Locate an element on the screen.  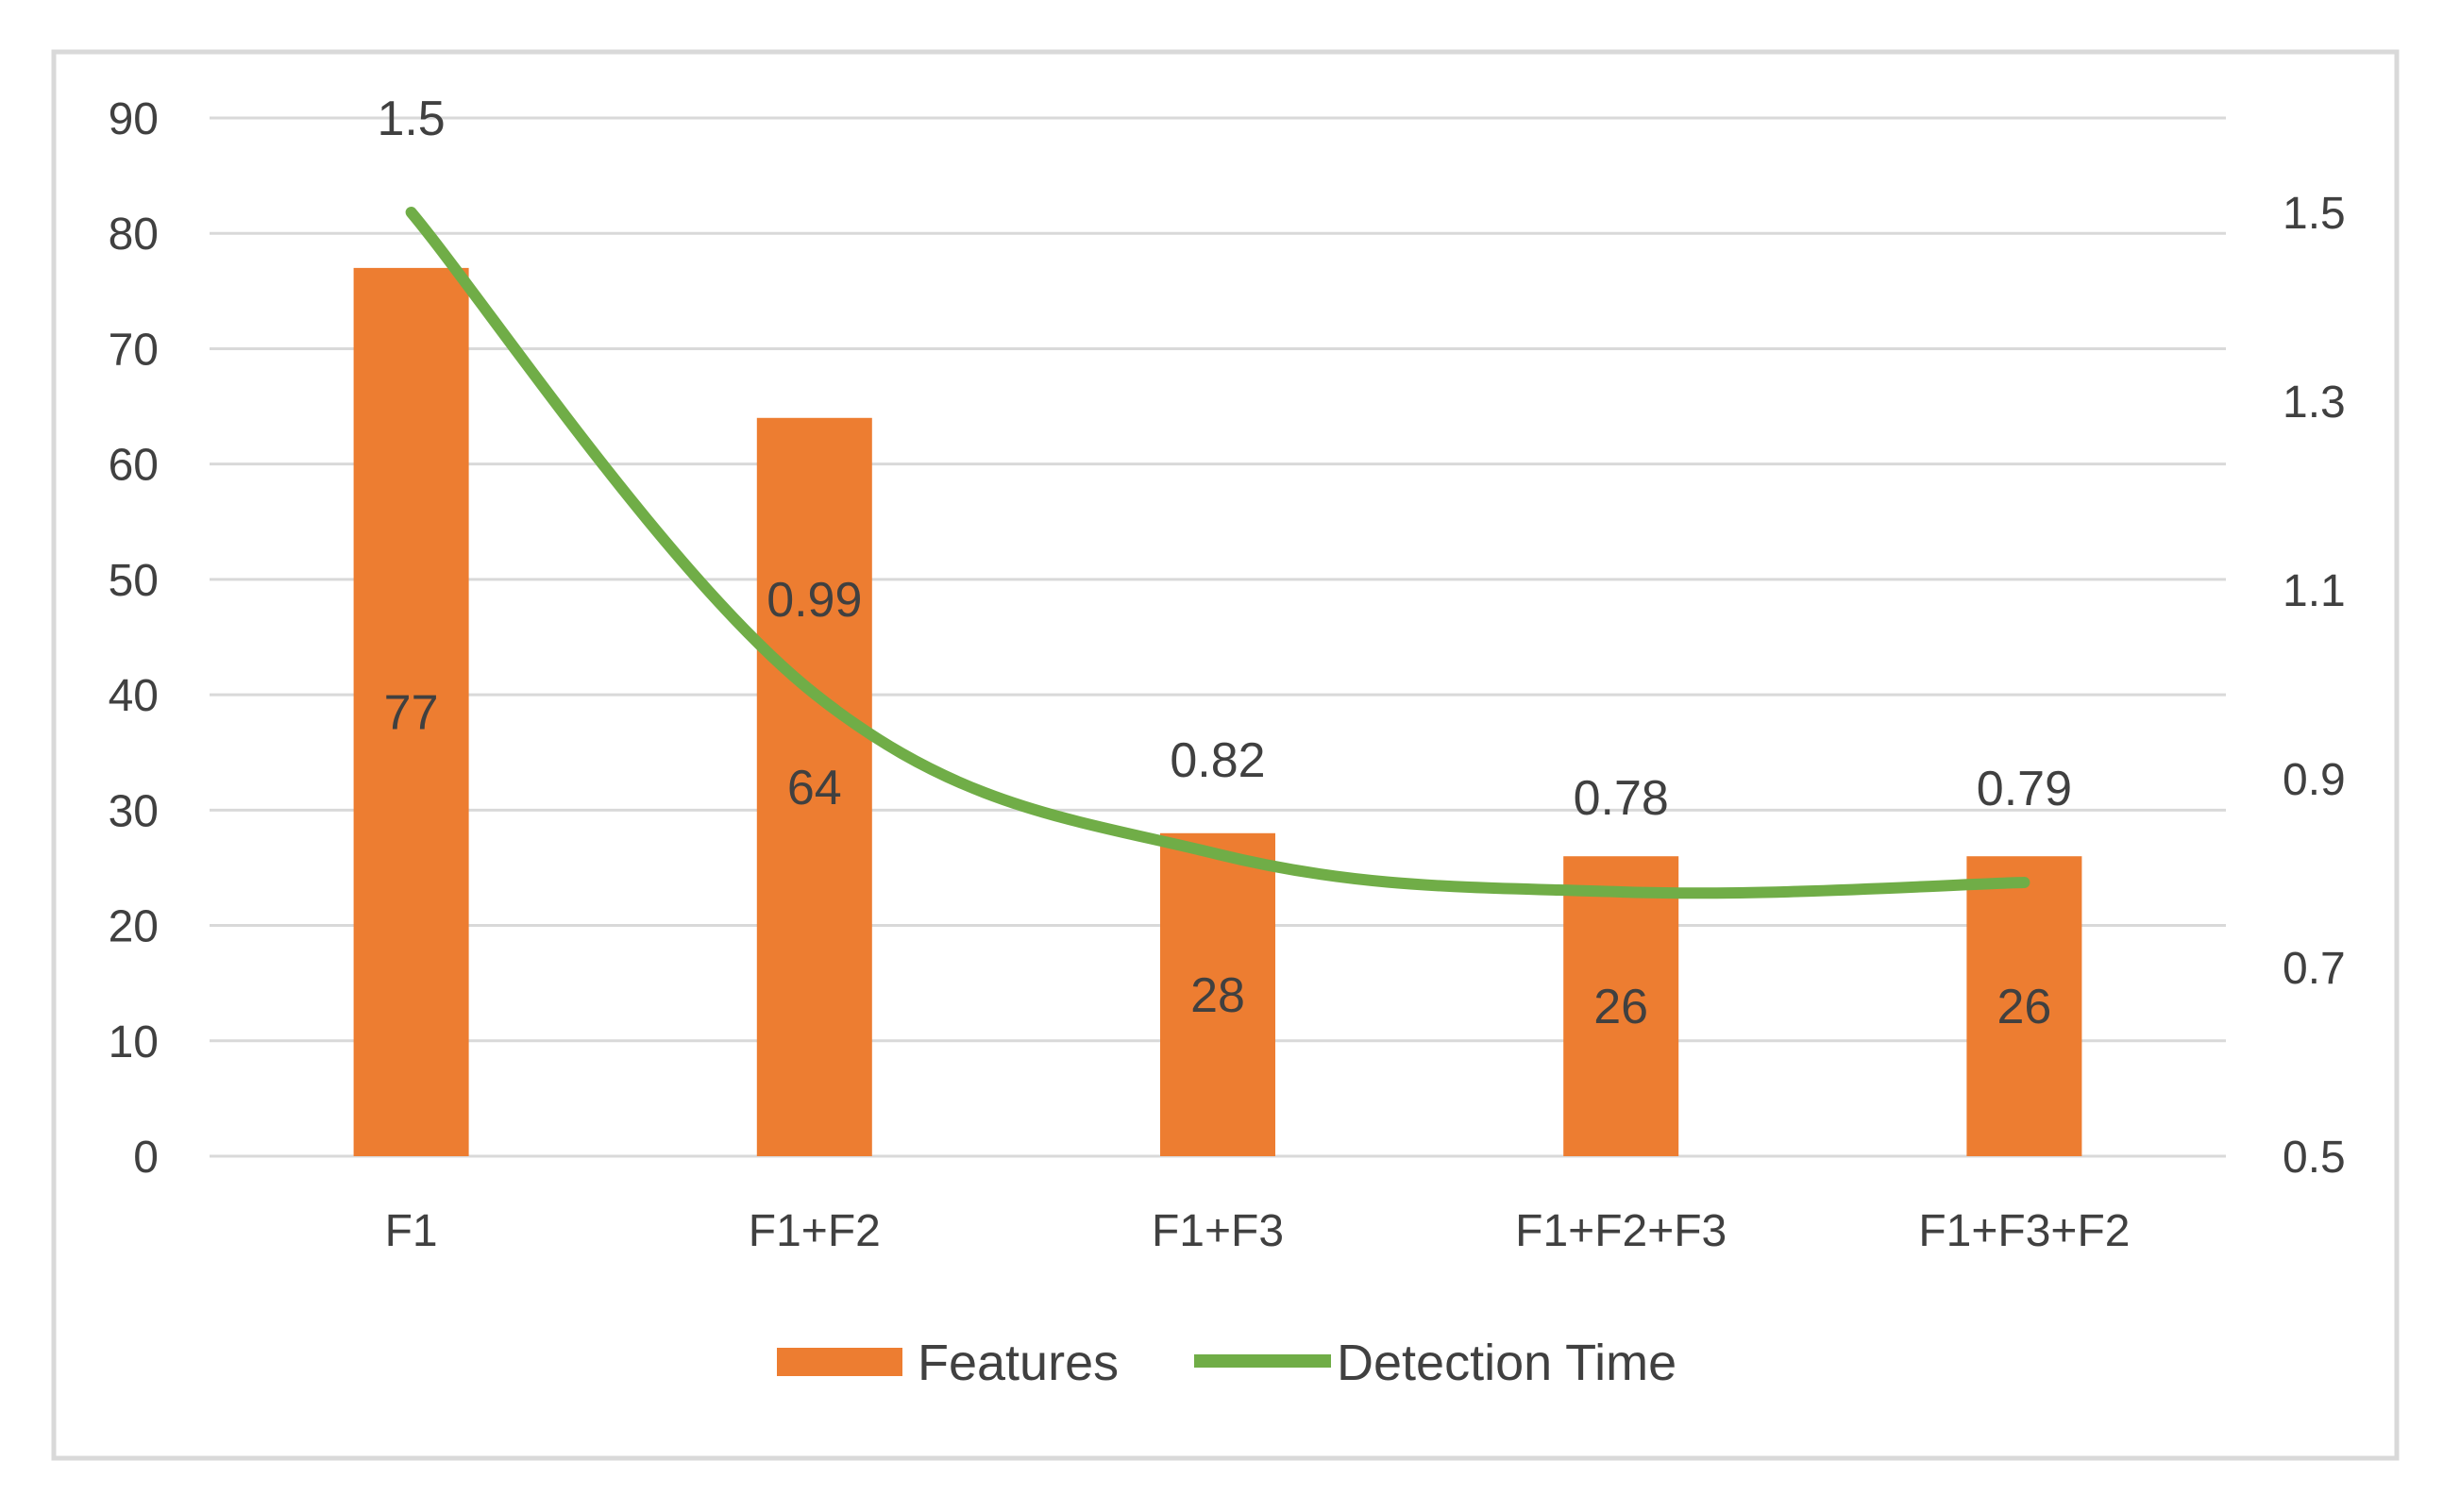
right-tick-label-1: 0.7 is located at coordinates (2315, 969).